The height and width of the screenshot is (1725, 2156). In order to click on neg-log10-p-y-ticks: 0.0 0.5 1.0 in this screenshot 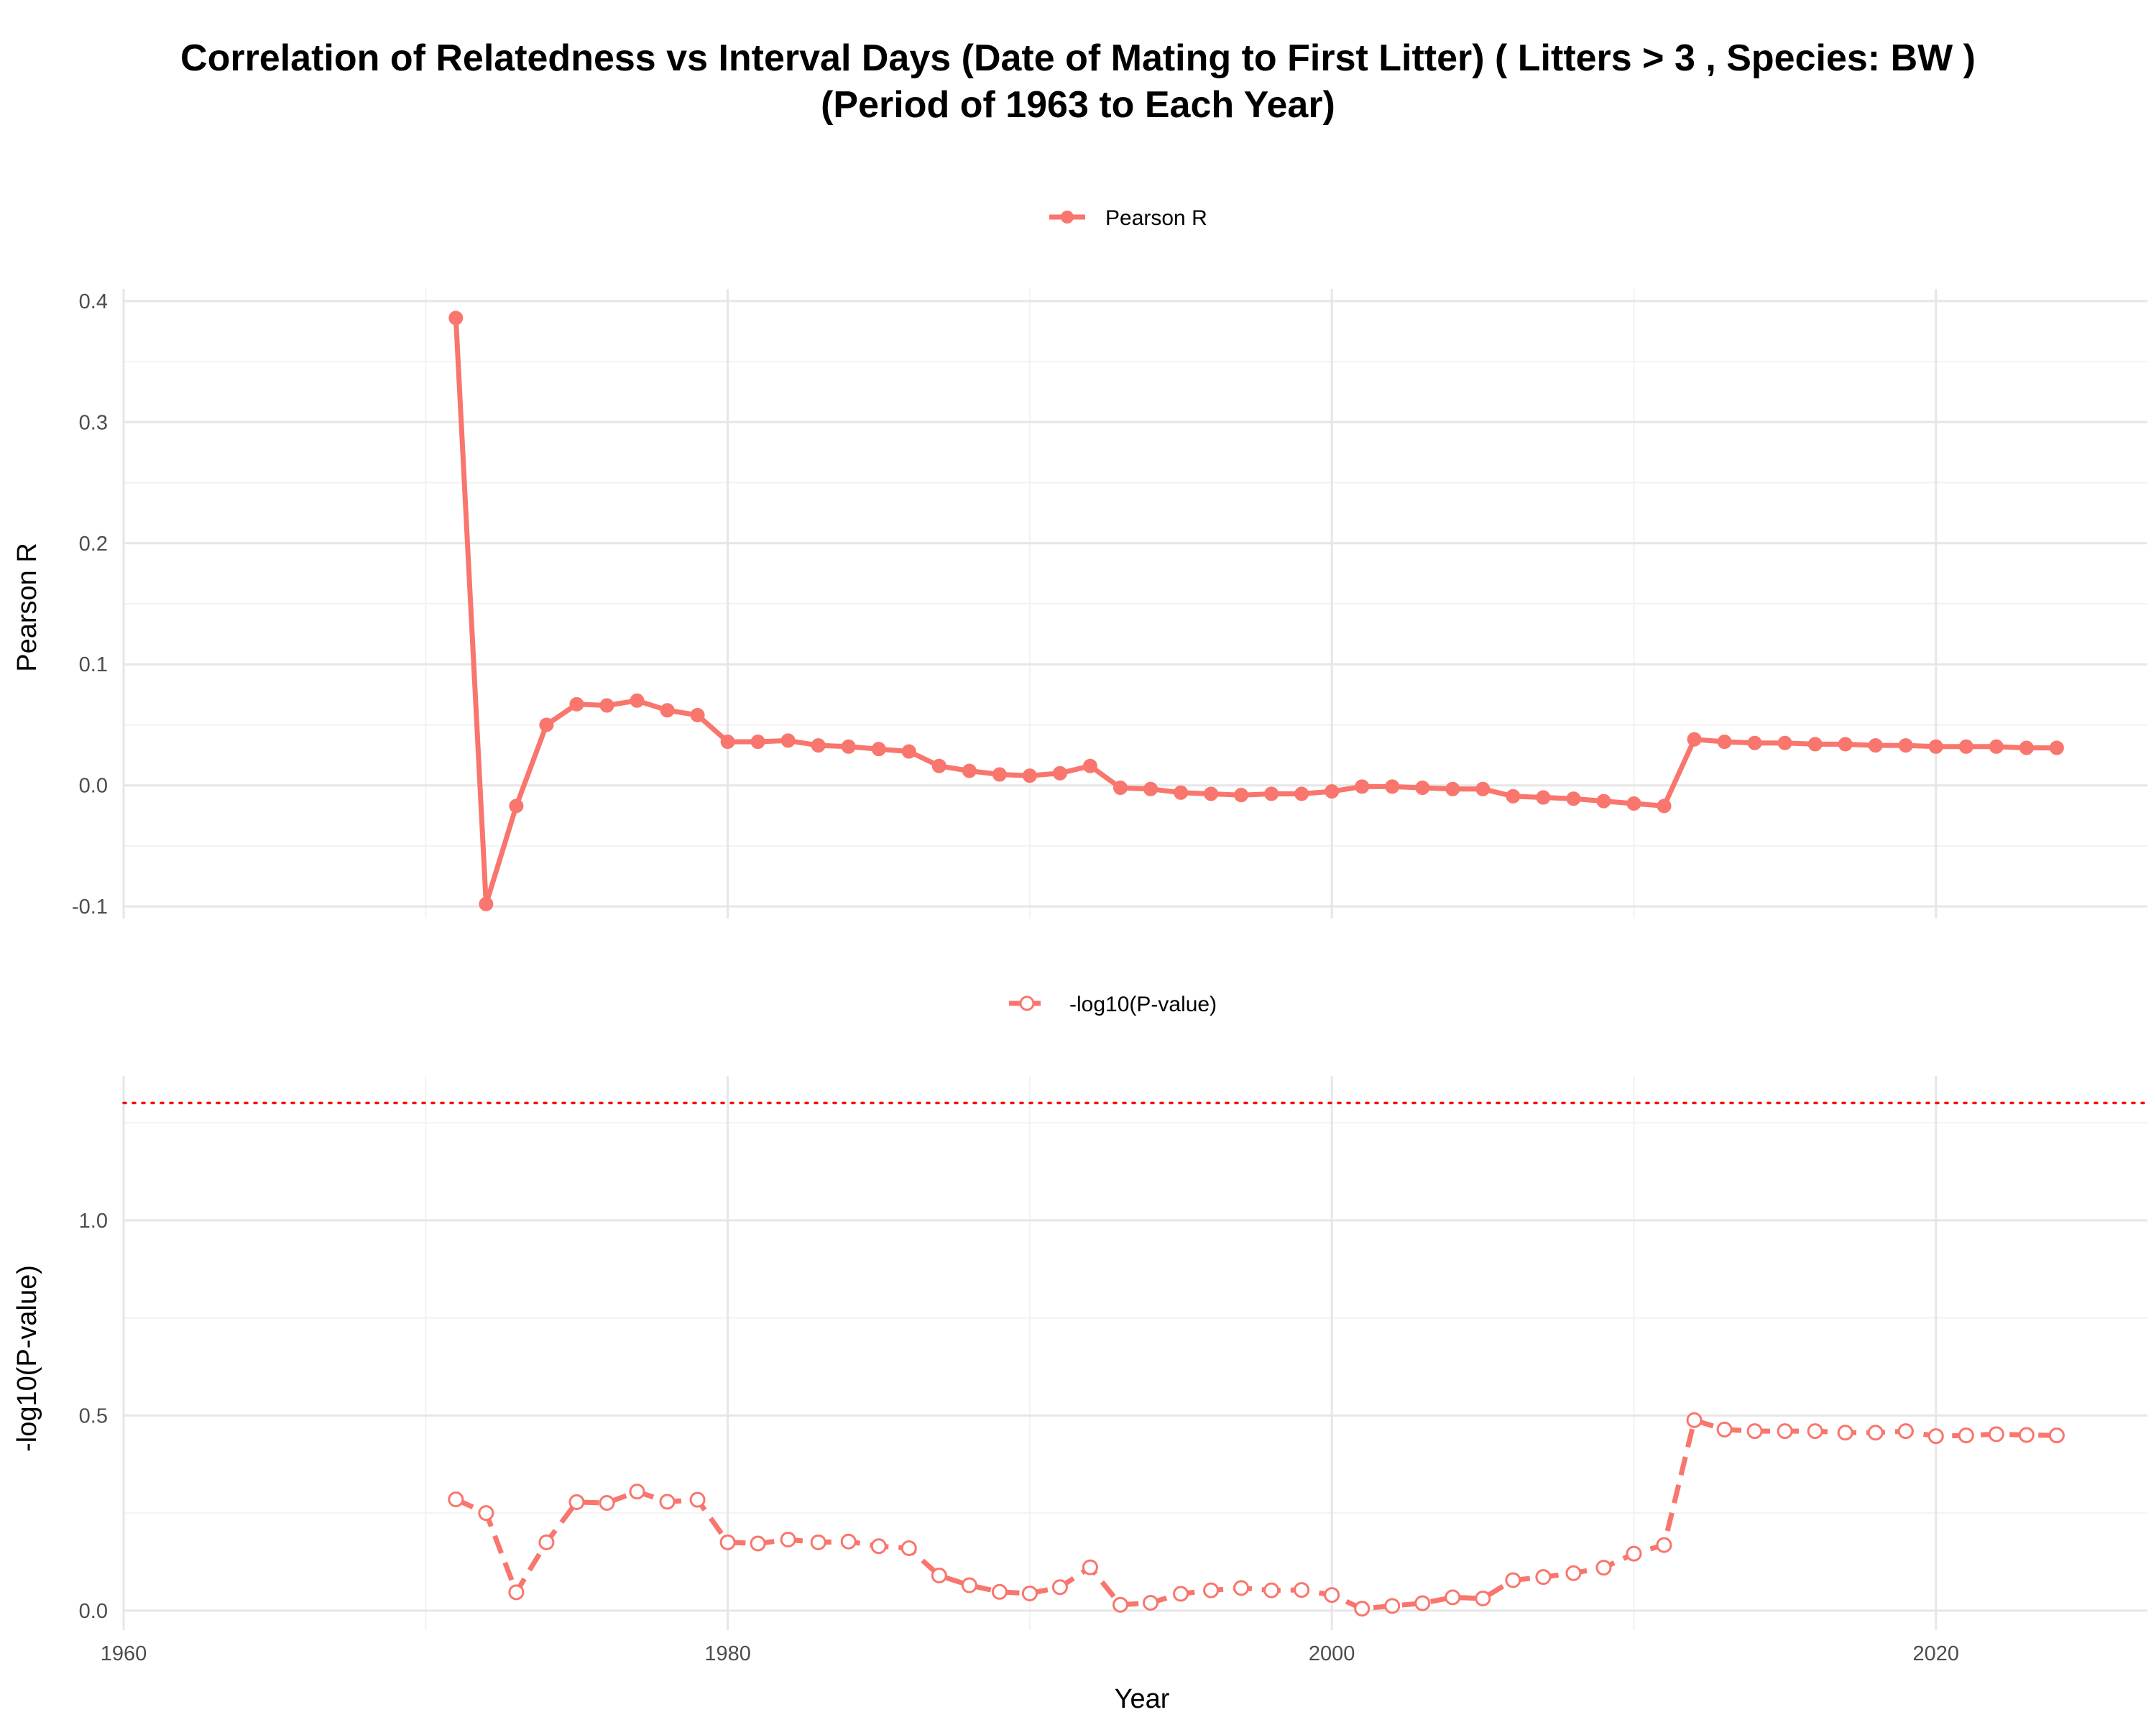, I will do `click(93, 1416)`.